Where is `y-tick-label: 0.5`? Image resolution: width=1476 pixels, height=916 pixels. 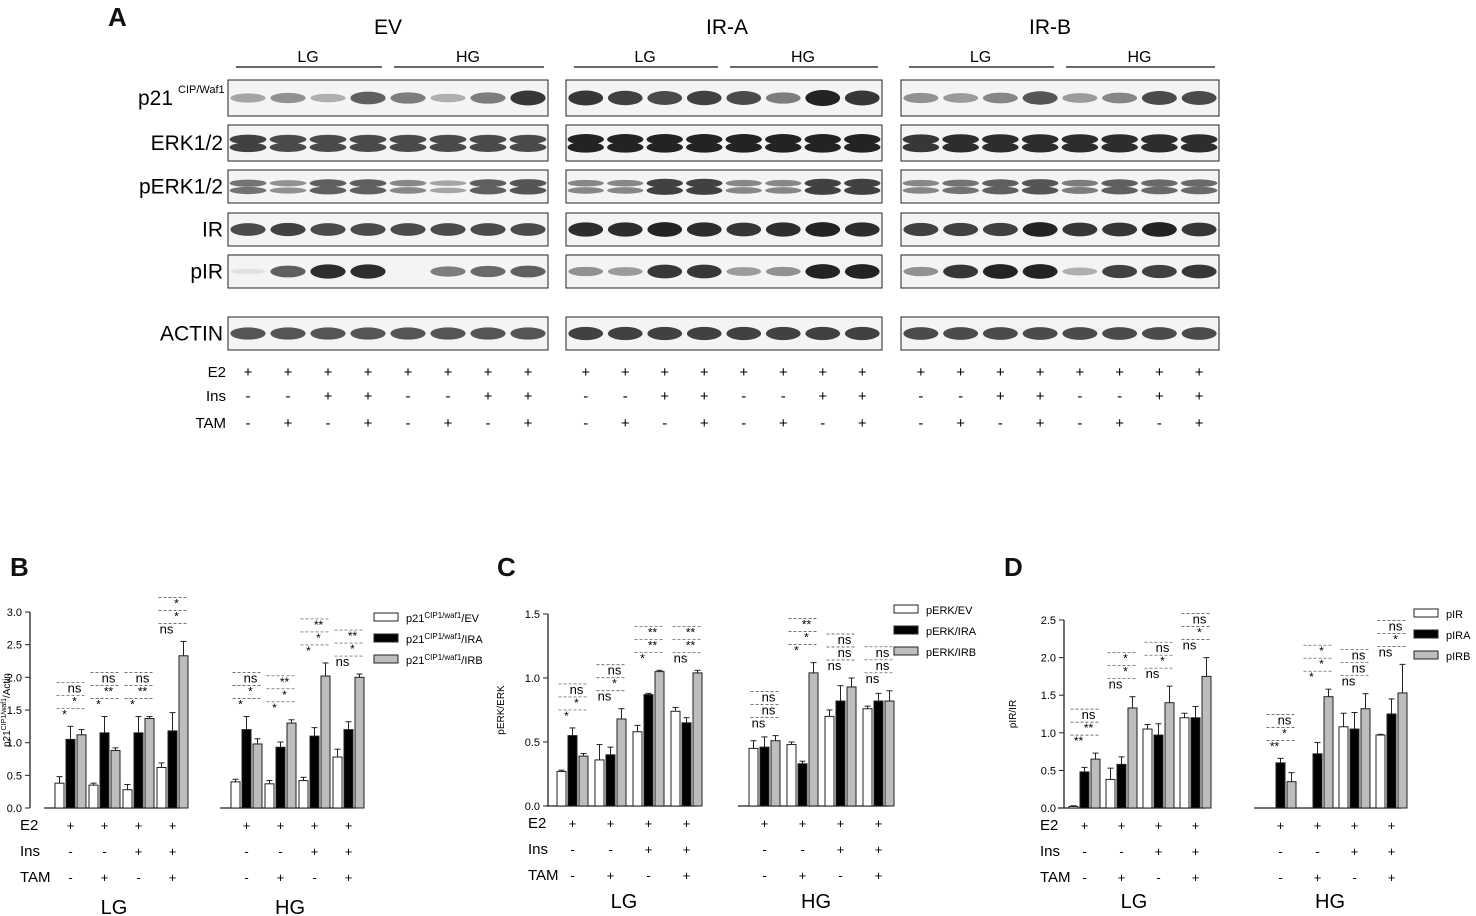
y-tick-label: 0.5 is located at coordinates (532, 743).